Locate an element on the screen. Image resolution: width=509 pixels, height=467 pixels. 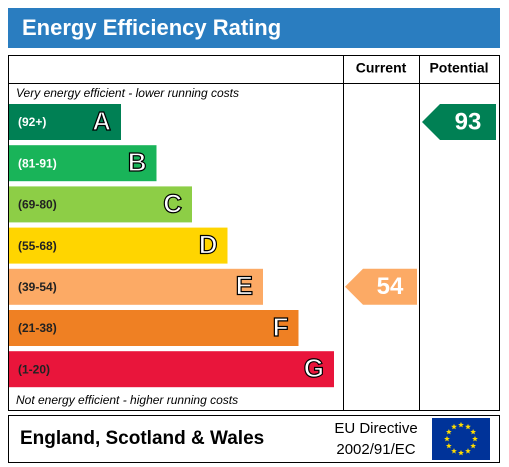
band-letter: F is located at coordinates (281, 327).